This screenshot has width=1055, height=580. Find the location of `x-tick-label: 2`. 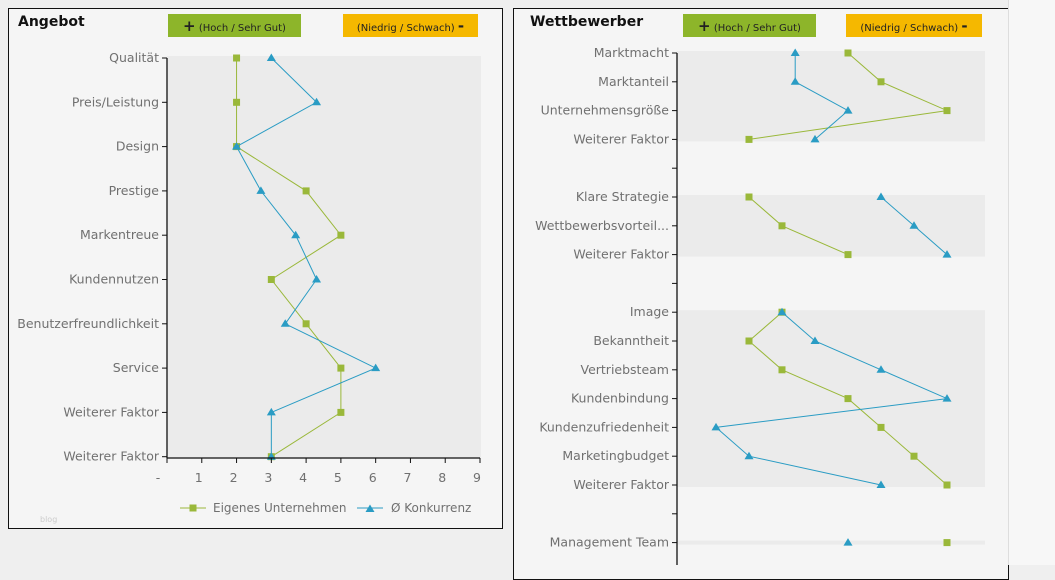

x-tick-label: 2 is located at coordinates (234, 477).